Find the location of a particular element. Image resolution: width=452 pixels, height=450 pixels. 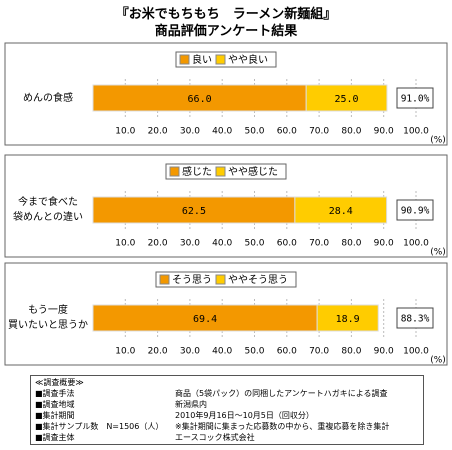

legend-label: 良い is located at coordinates (202, 59).